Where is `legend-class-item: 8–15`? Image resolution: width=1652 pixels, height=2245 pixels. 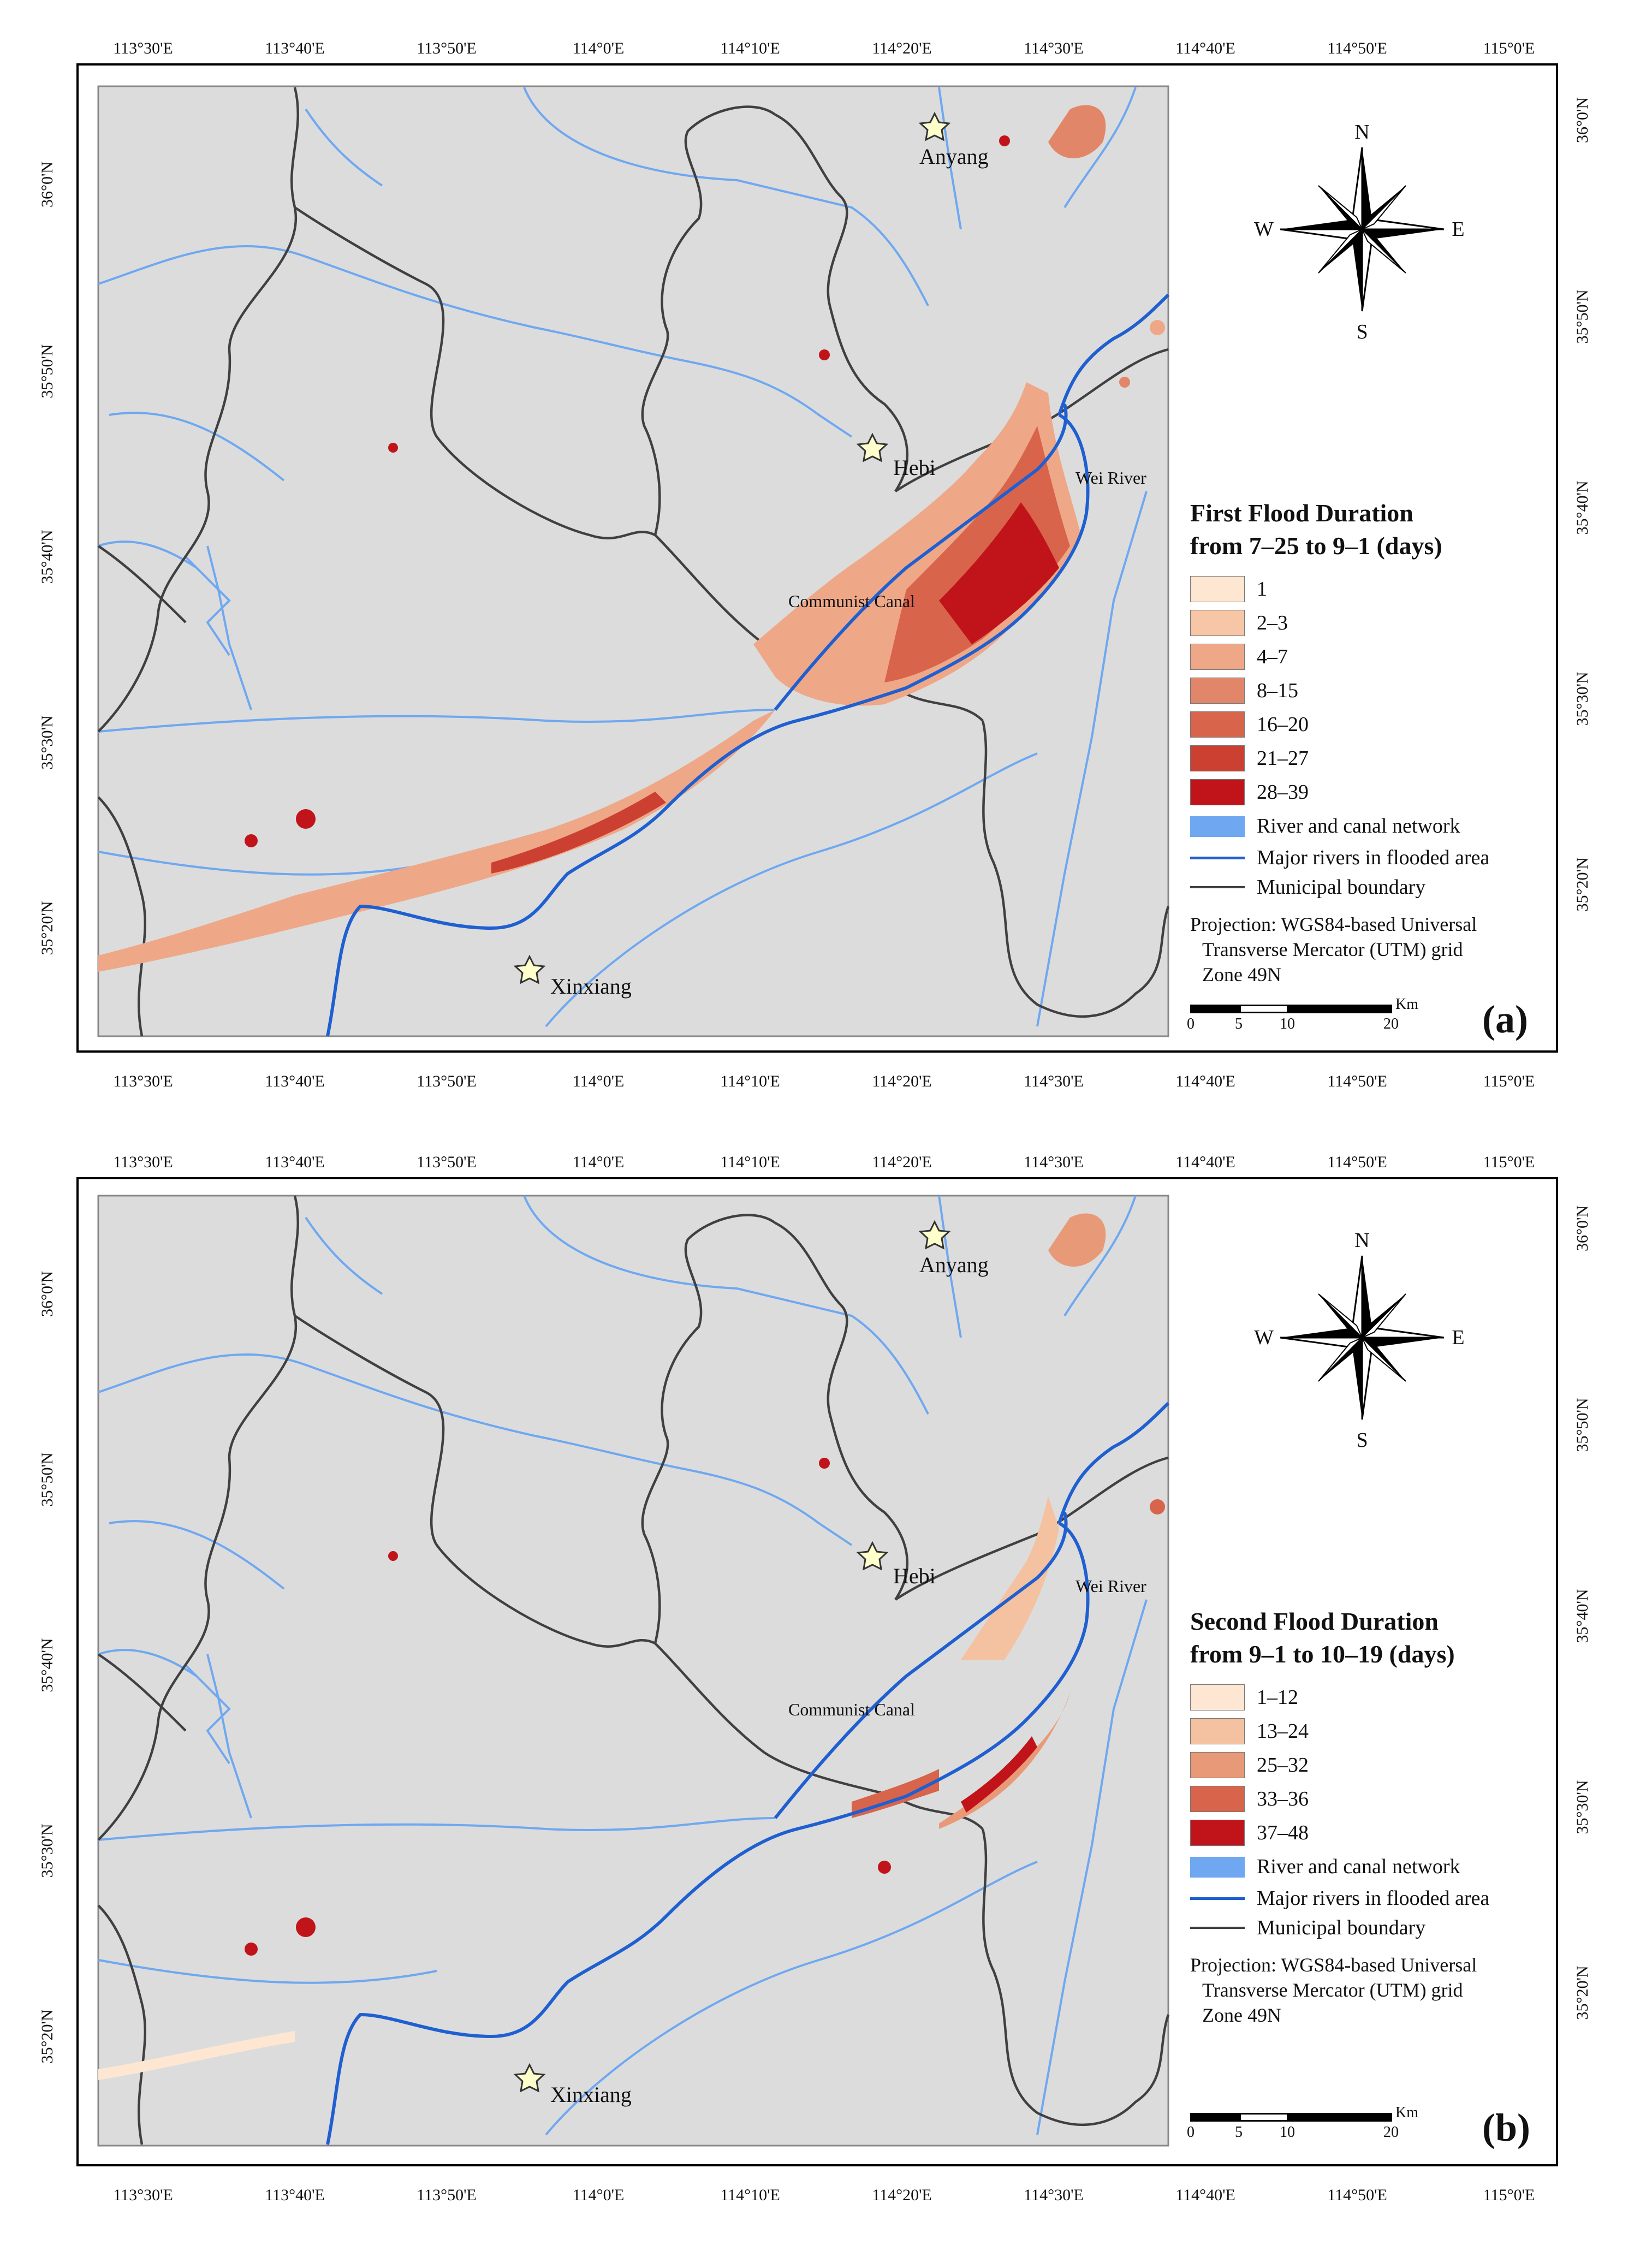 legend-class-item: 8–15 is located at coordinates (1381, 691).